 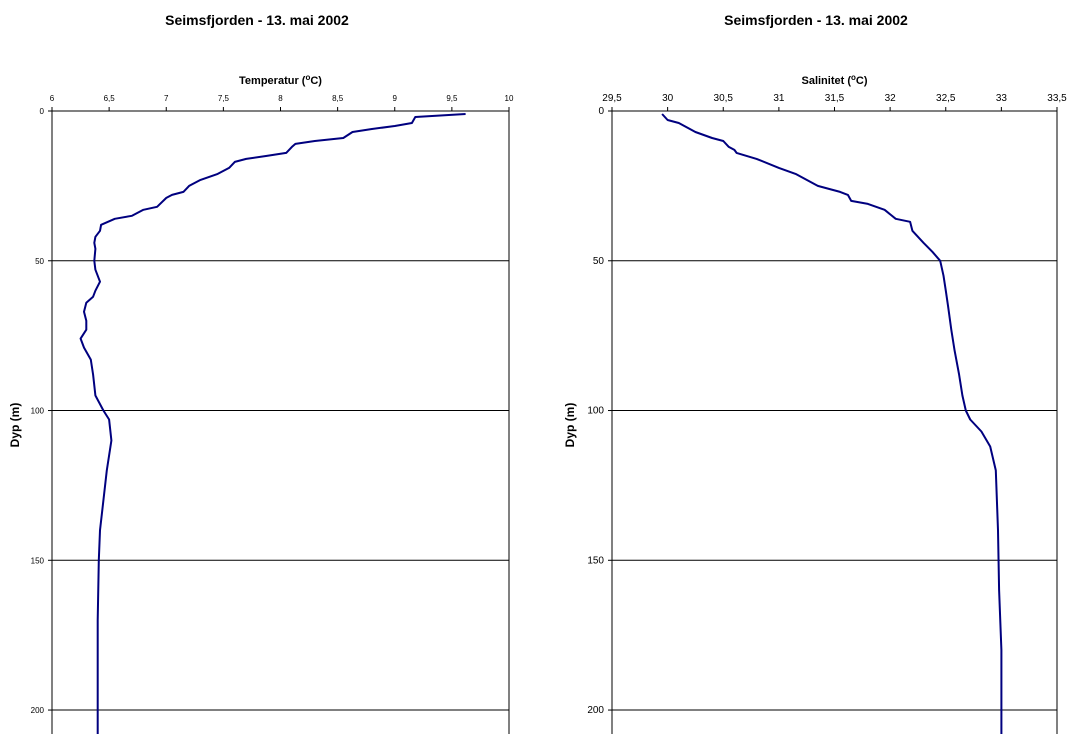 I want to click on x-tick-label: 7, so click(x=166, y=98).